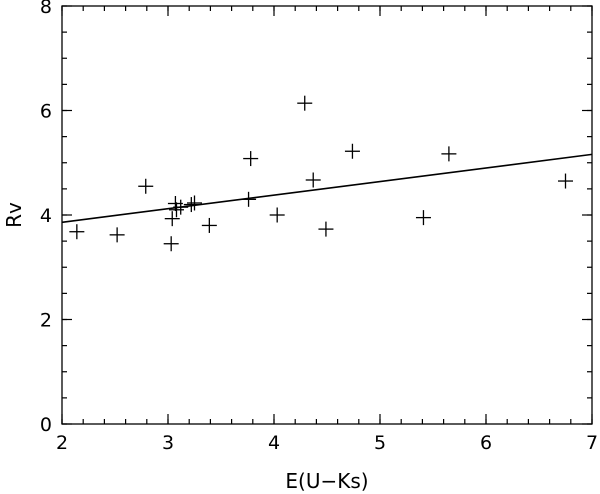  I want to click on y-tick-label: 0, so click(46, 425).